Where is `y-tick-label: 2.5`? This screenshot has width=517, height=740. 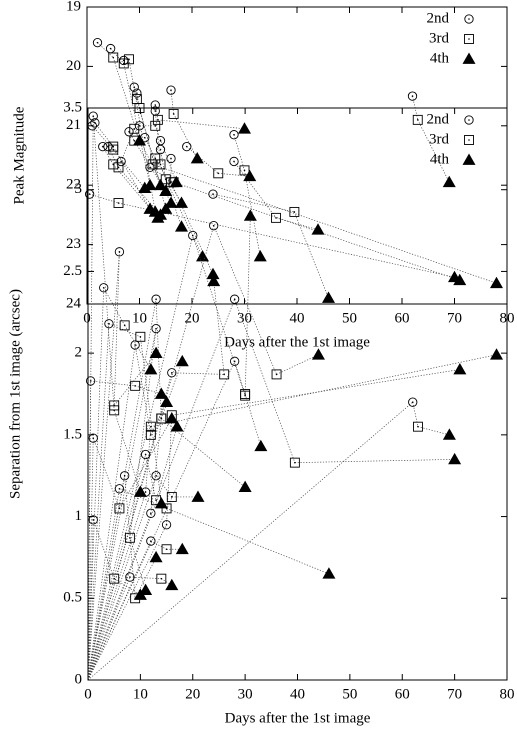
y-tick-label: 2.5 is located at coordinates (72, 271).